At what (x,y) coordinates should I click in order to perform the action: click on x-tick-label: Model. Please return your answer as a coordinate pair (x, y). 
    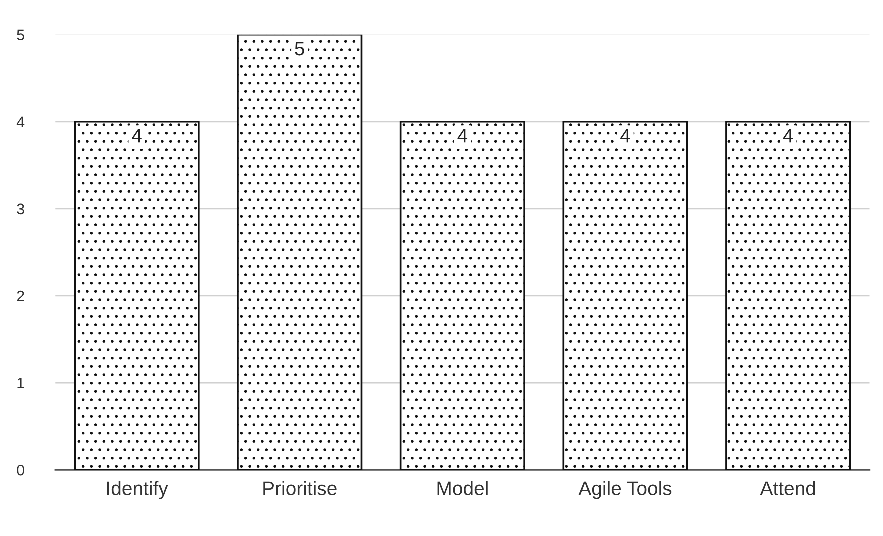
    Looking at the image, I should click on (463, 488).